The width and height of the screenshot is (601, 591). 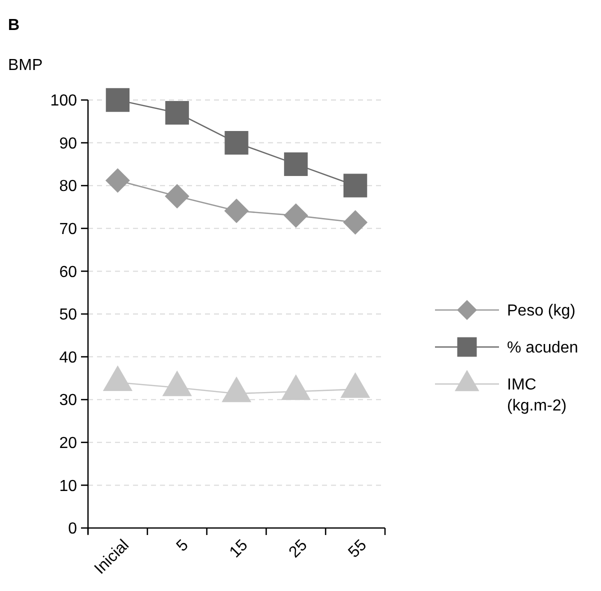 What do you see at coordinates (73, 529) in the screenshot?
I see `y-tick-label: 0` at bounding box center [73, 529].